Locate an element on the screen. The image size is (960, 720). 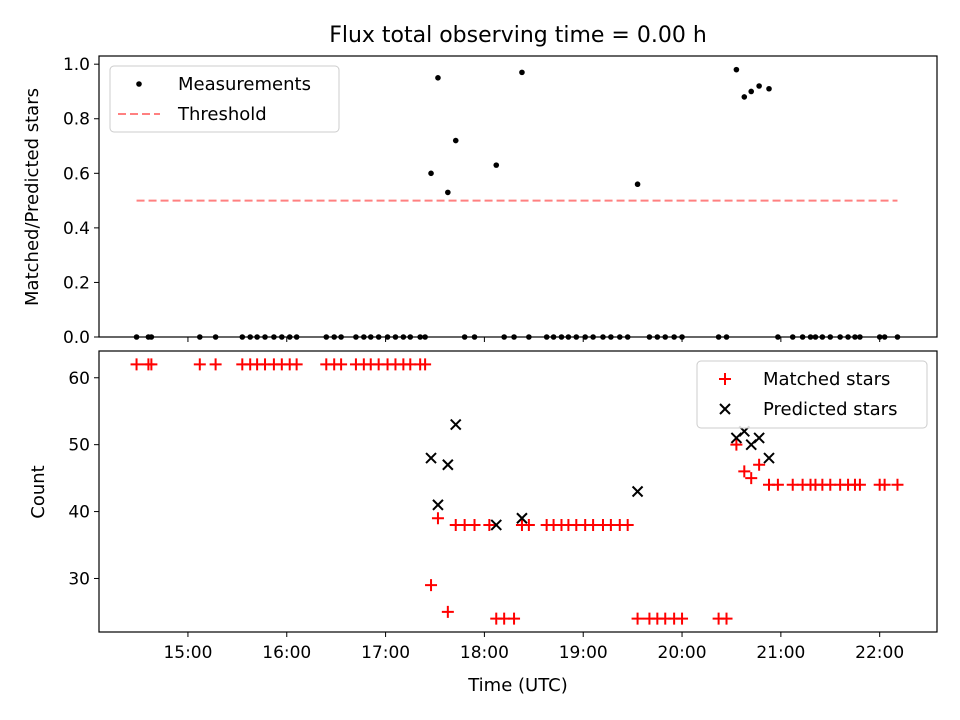
x-tick-label: 17:00 is located at coordinates (385, 653).